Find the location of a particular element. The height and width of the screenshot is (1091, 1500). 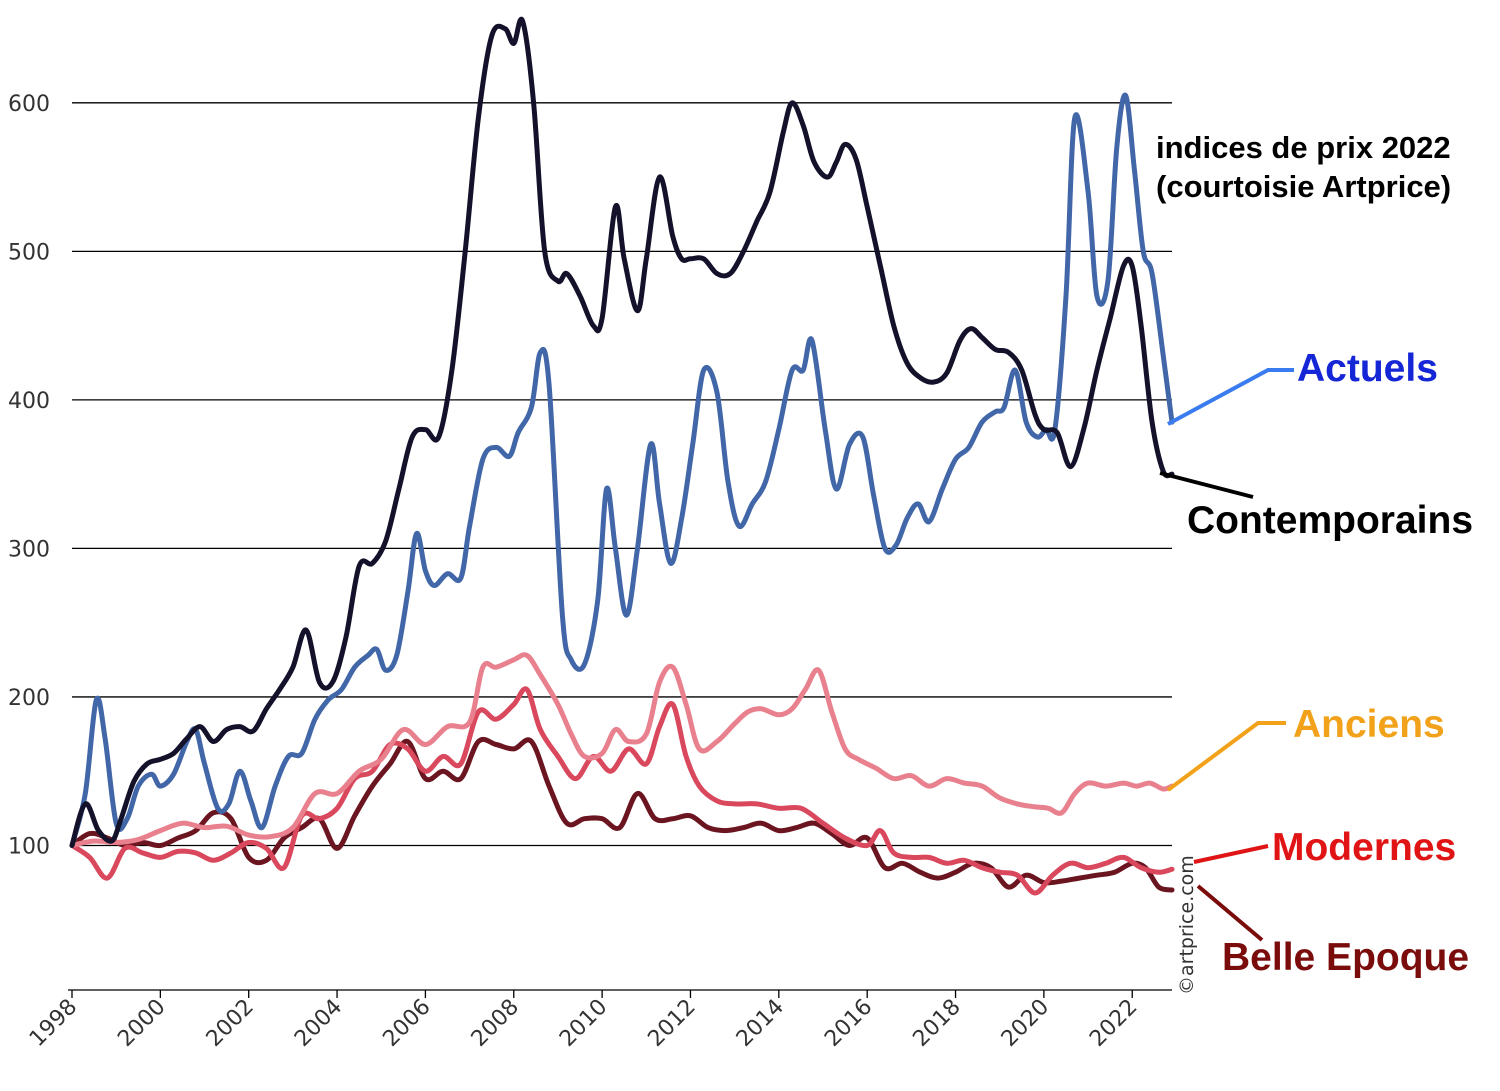

leader-line-actuels is located at coordinates (1230, 397).